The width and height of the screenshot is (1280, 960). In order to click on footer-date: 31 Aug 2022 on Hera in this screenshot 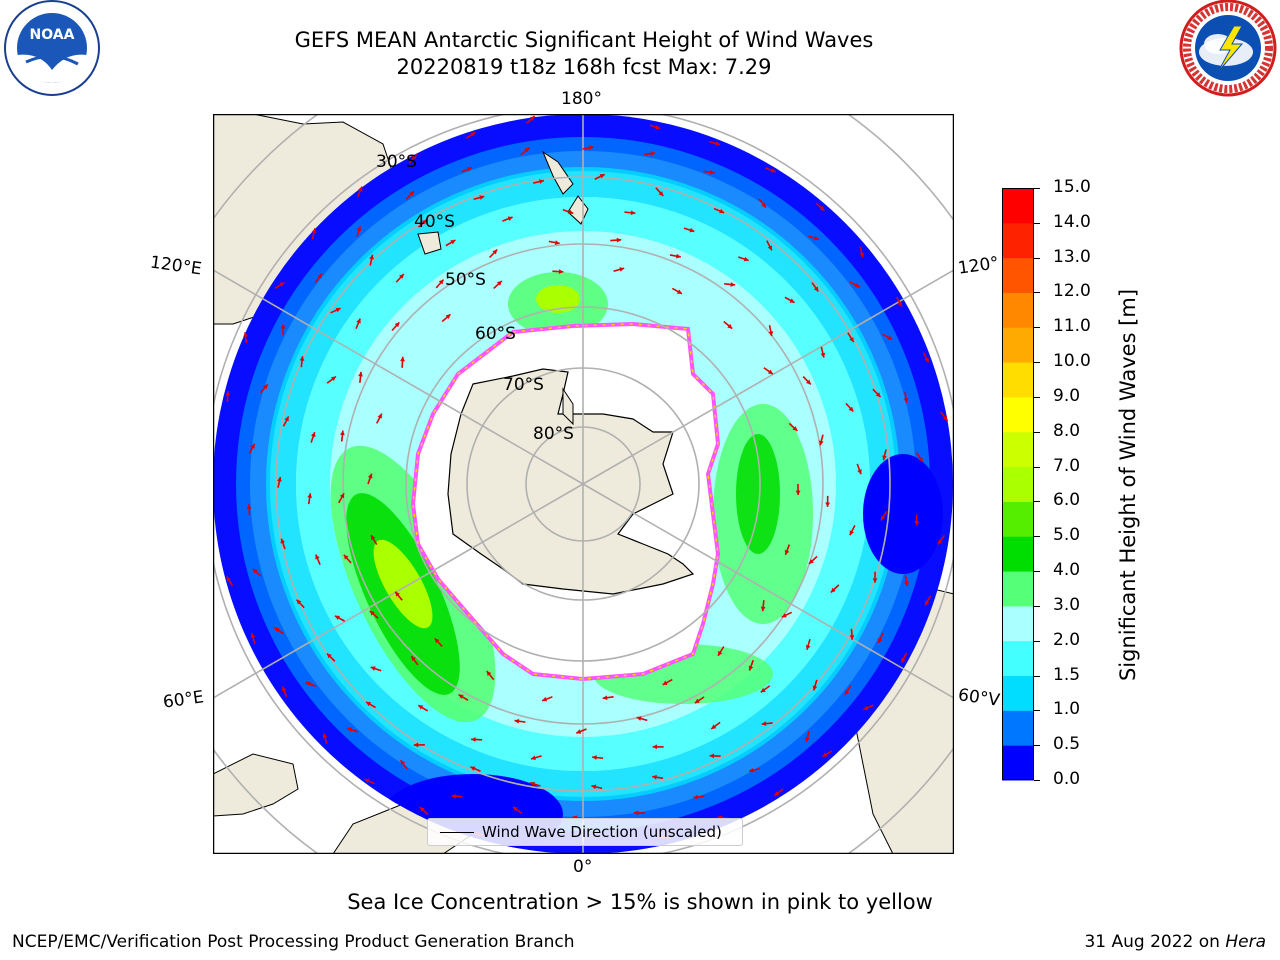, I will do `click(1175, 942)`.